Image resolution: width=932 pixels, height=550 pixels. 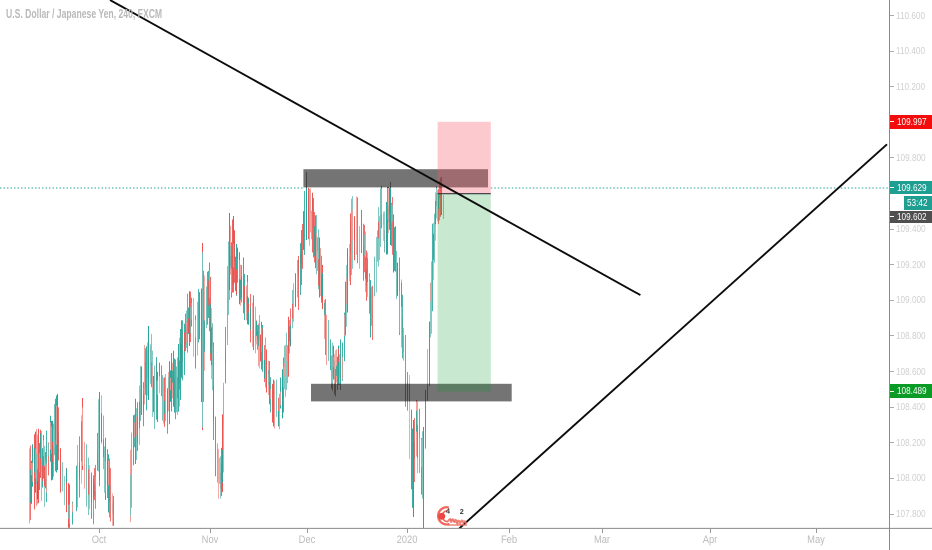 I want to click on svg-text: 2, so click(x=462, y=511).